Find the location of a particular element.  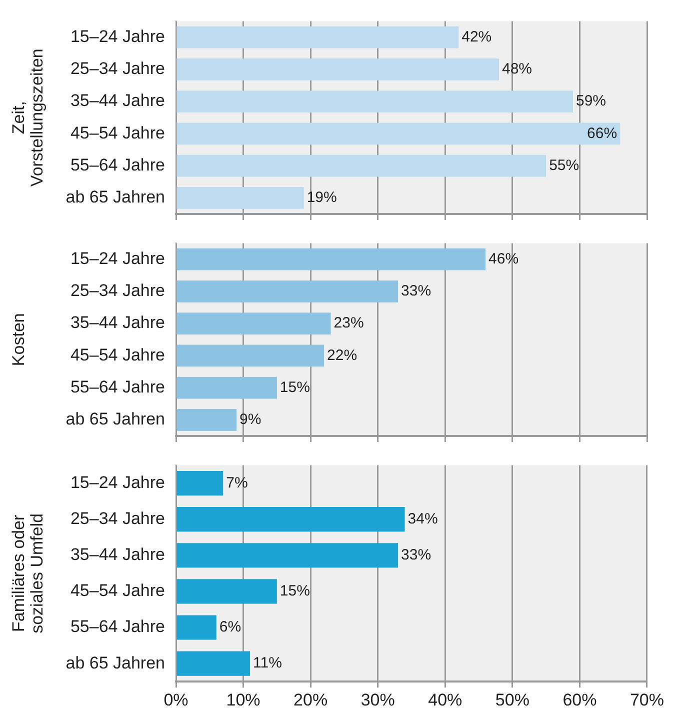

data-label: 19% is located at coordinates (321, 197).